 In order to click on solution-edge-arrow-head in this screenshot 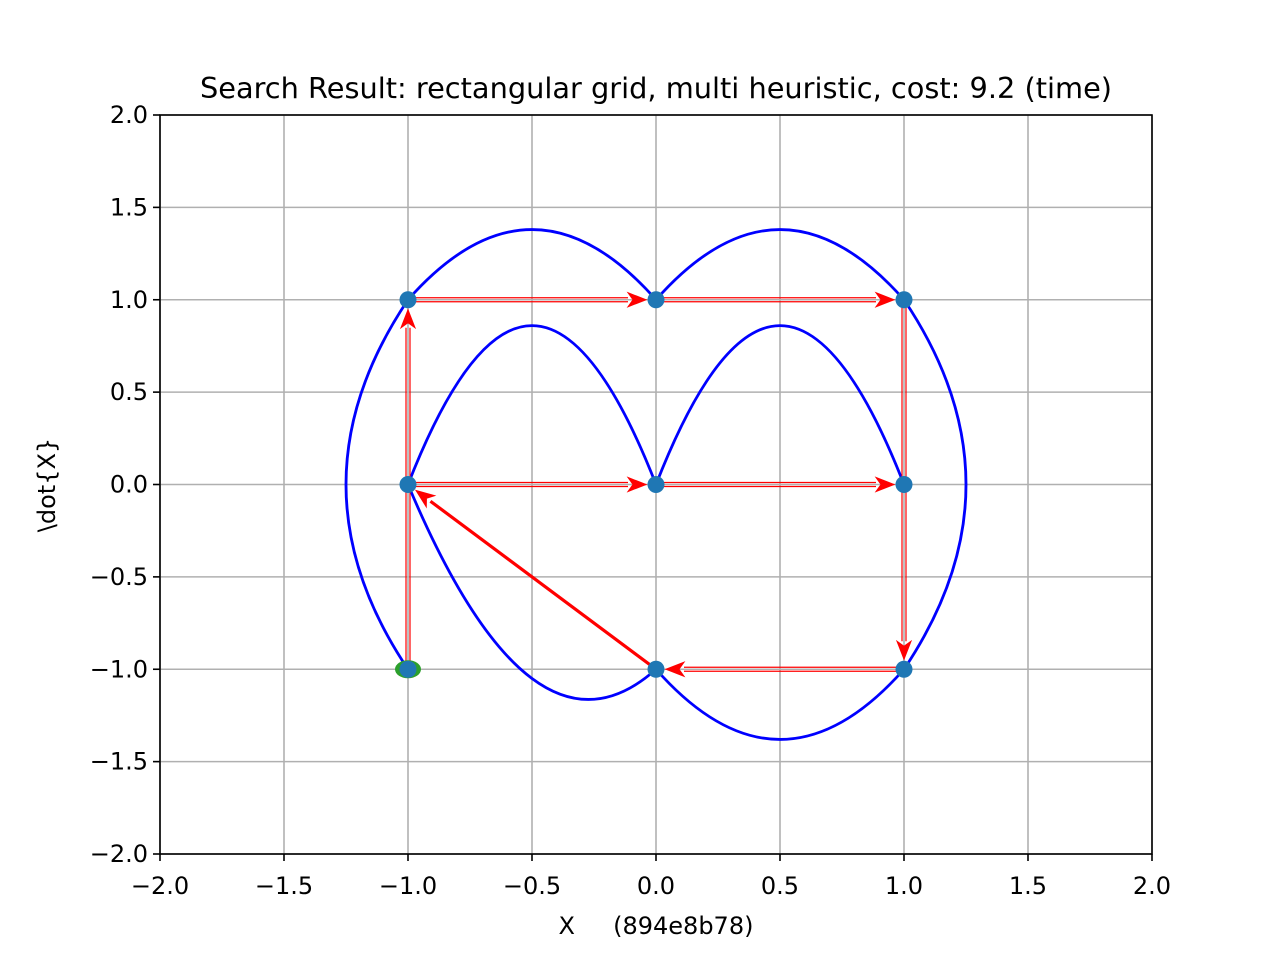, I will do `click(425, 499)`.